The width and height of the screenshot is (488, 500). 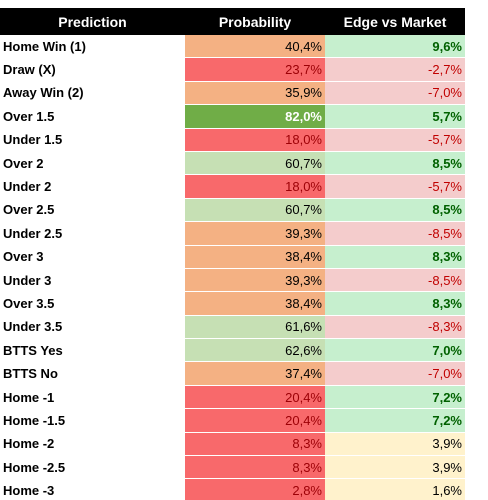 What do you see at coordinates (92, 186) in the screenshot?
I see `prediction-cell: Under 2` at bounding box center [92, 186].